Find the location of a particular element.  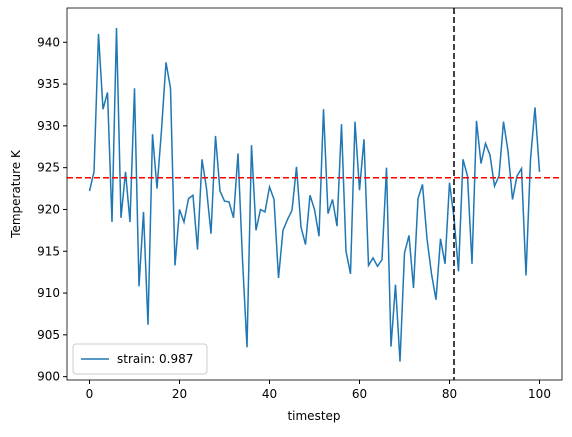

x-tick-label: 20 is located at coordinates (179, 394).